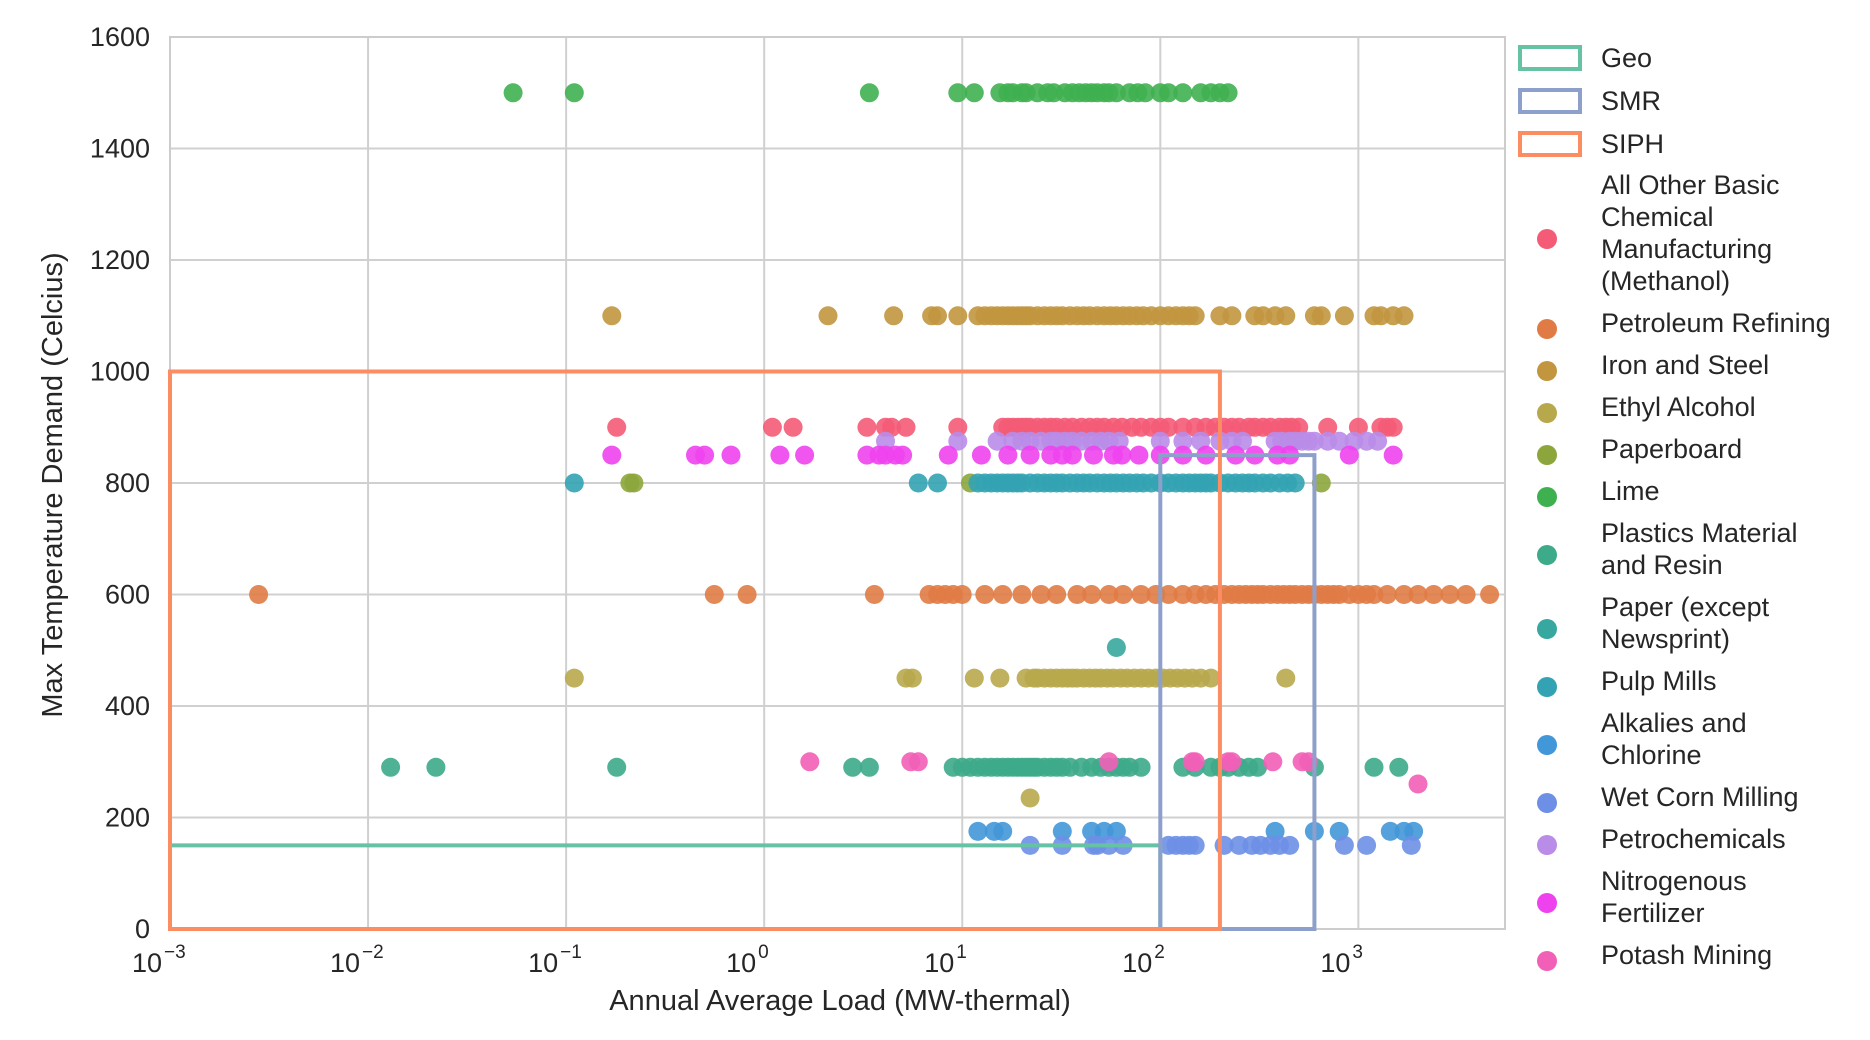 Image resolution: width=1870 pixels, height=1040 pixels. What do you see at coordinates (1654, 955) in the screenshot?
I see `legend-item: Potash Mining` at bounding box center [1654, 955].